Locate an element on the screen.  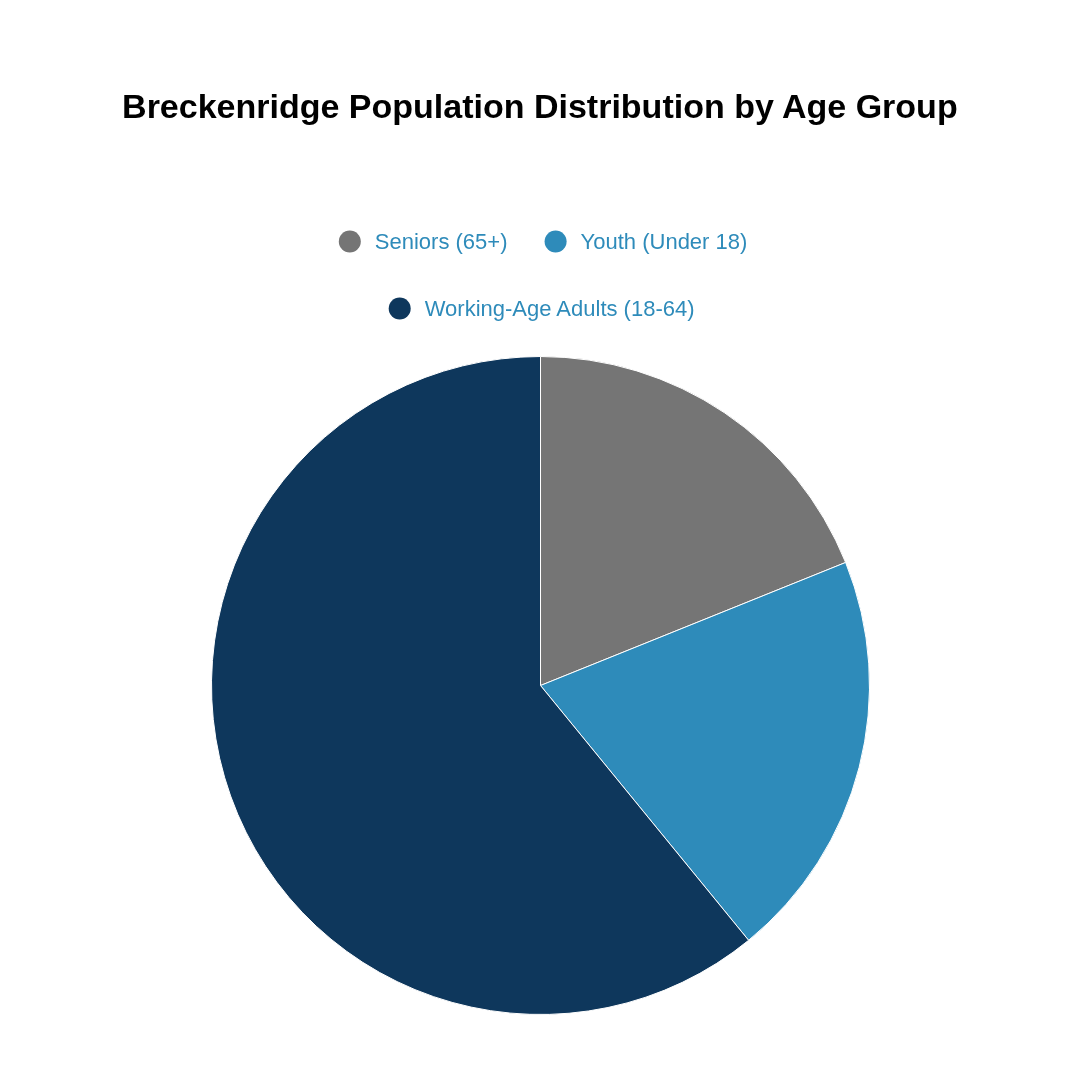
legend-label: Seniors (65+) is located at coordinates (441, 241).